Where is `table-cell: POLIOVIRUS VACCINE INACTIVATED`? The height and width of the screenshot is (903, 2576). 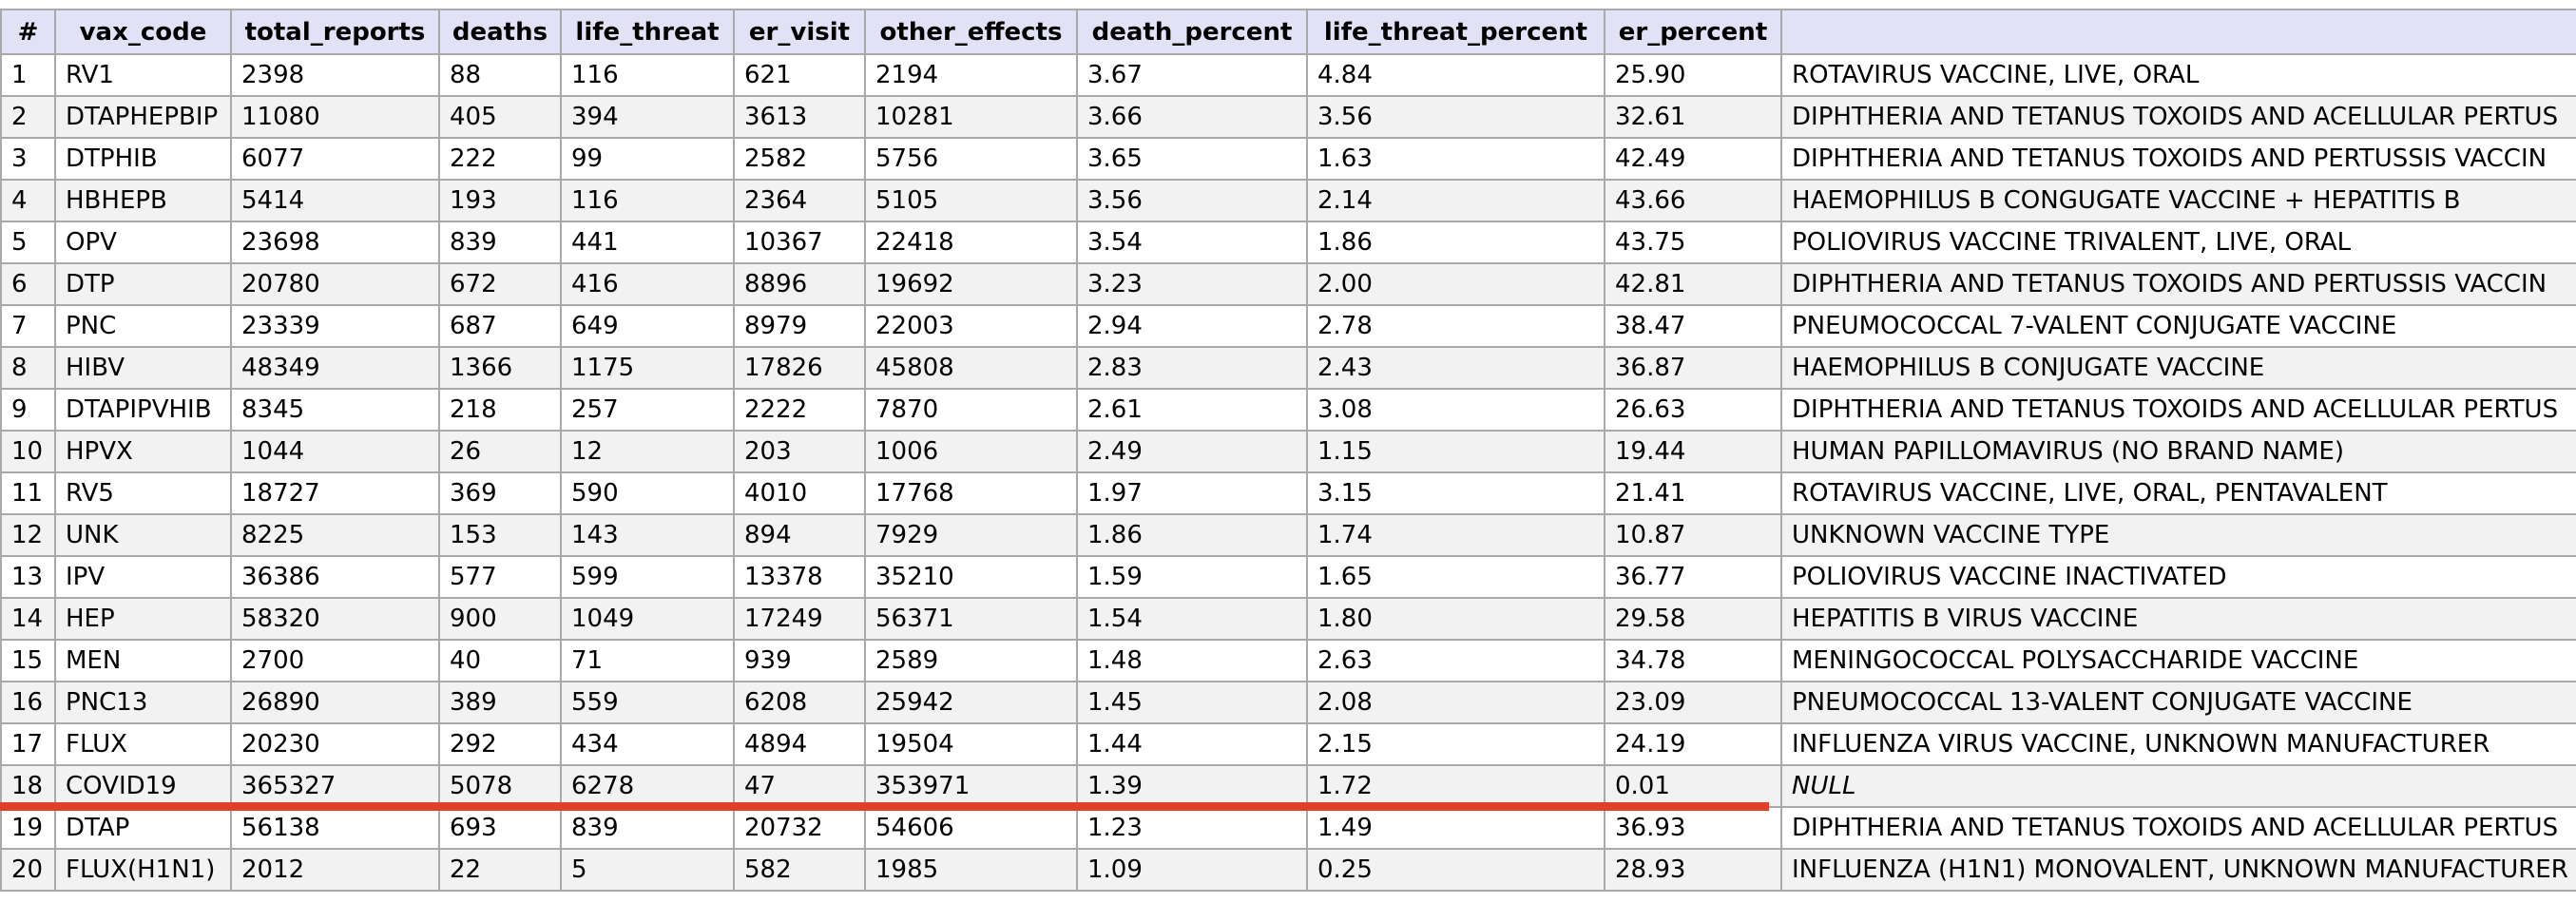 table-cell: POLIOVIRUS VACCINE INACTIVATED is located at coordinates (2178, 577).